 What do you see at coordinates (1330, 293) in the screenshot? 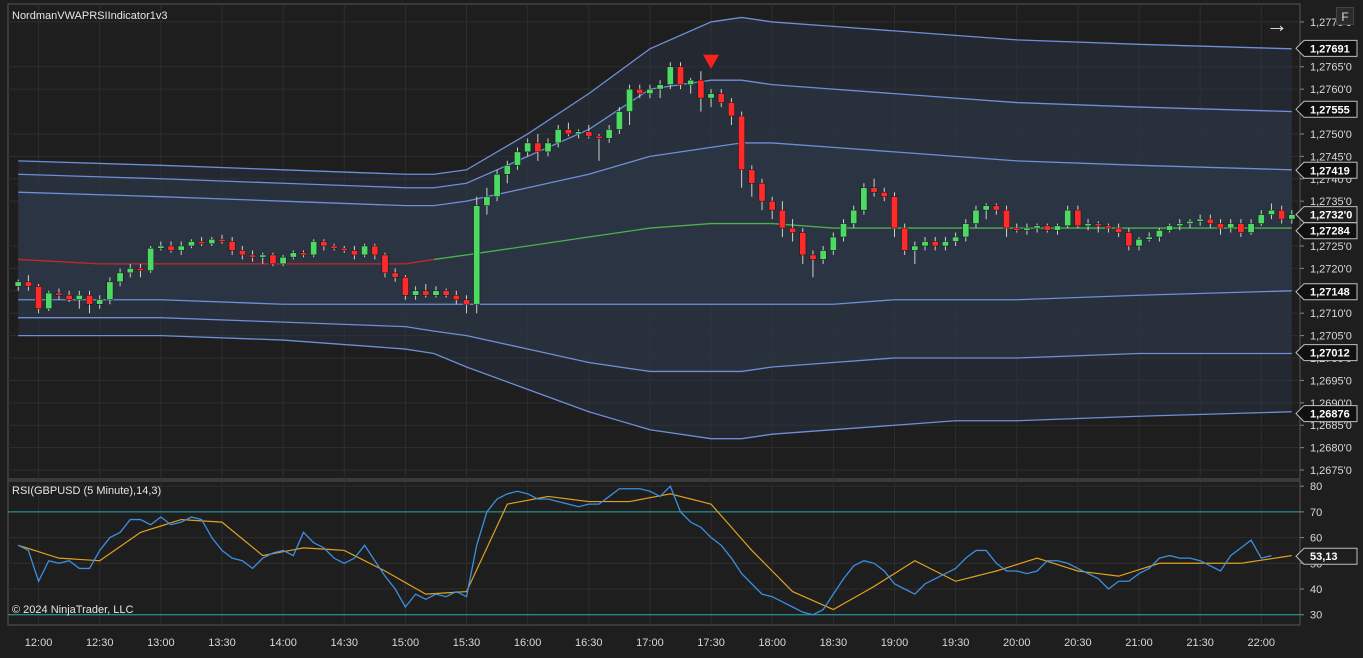
I see `price-badge-label: 1,27148` at bounding box center [1330, 293].